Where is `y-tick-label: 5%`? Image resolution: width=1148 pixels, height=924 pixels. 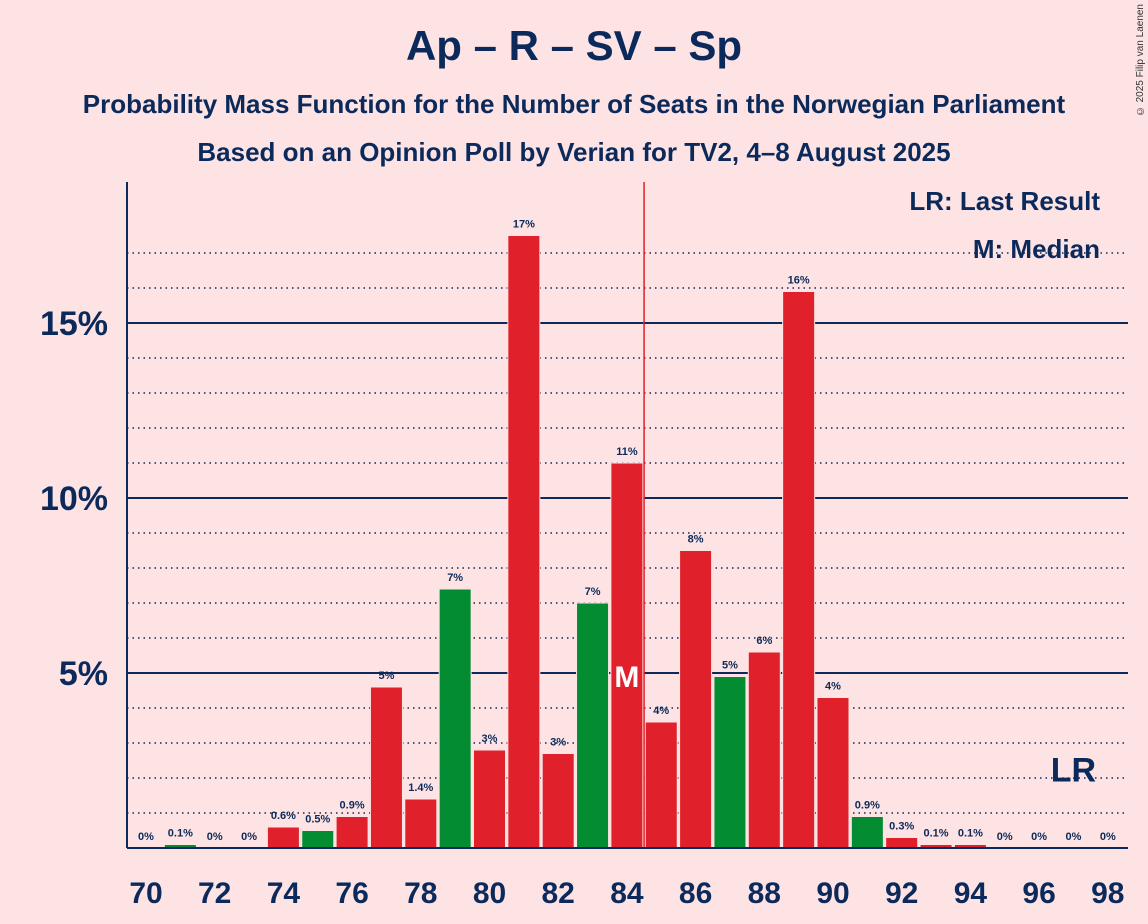
y-tick-label: 5% is located at coordinates (83, 674).